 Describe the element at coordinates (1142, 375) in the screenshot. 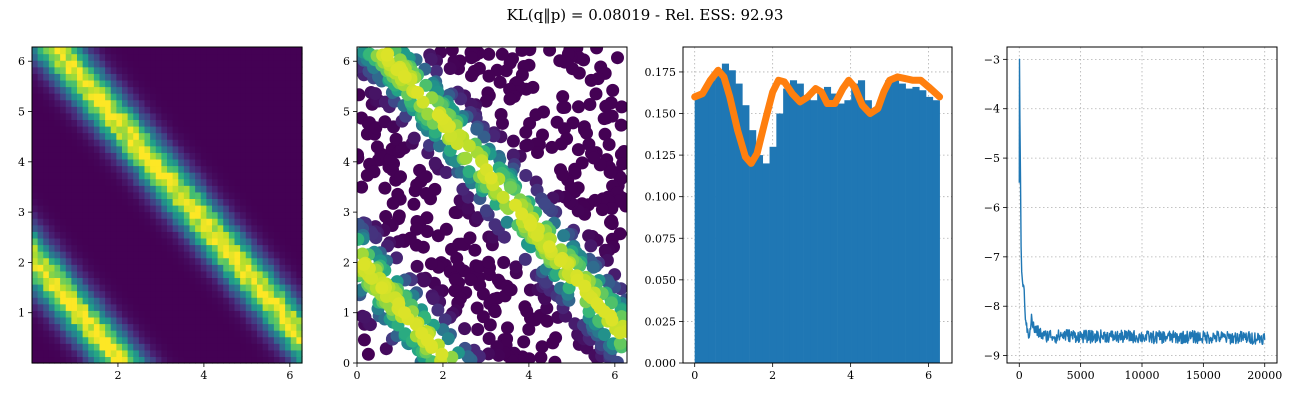

I see `x-tick-label: 10000` at that location.